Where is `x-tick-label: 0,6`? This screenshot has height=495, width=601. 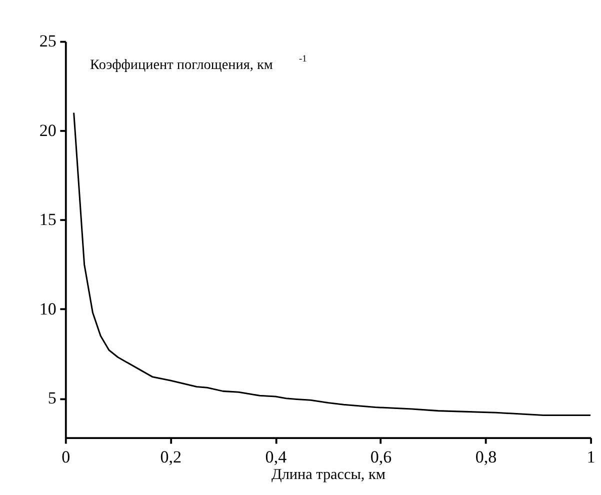
x-tick-label: 0,6 is located at coordinates (381, 457).